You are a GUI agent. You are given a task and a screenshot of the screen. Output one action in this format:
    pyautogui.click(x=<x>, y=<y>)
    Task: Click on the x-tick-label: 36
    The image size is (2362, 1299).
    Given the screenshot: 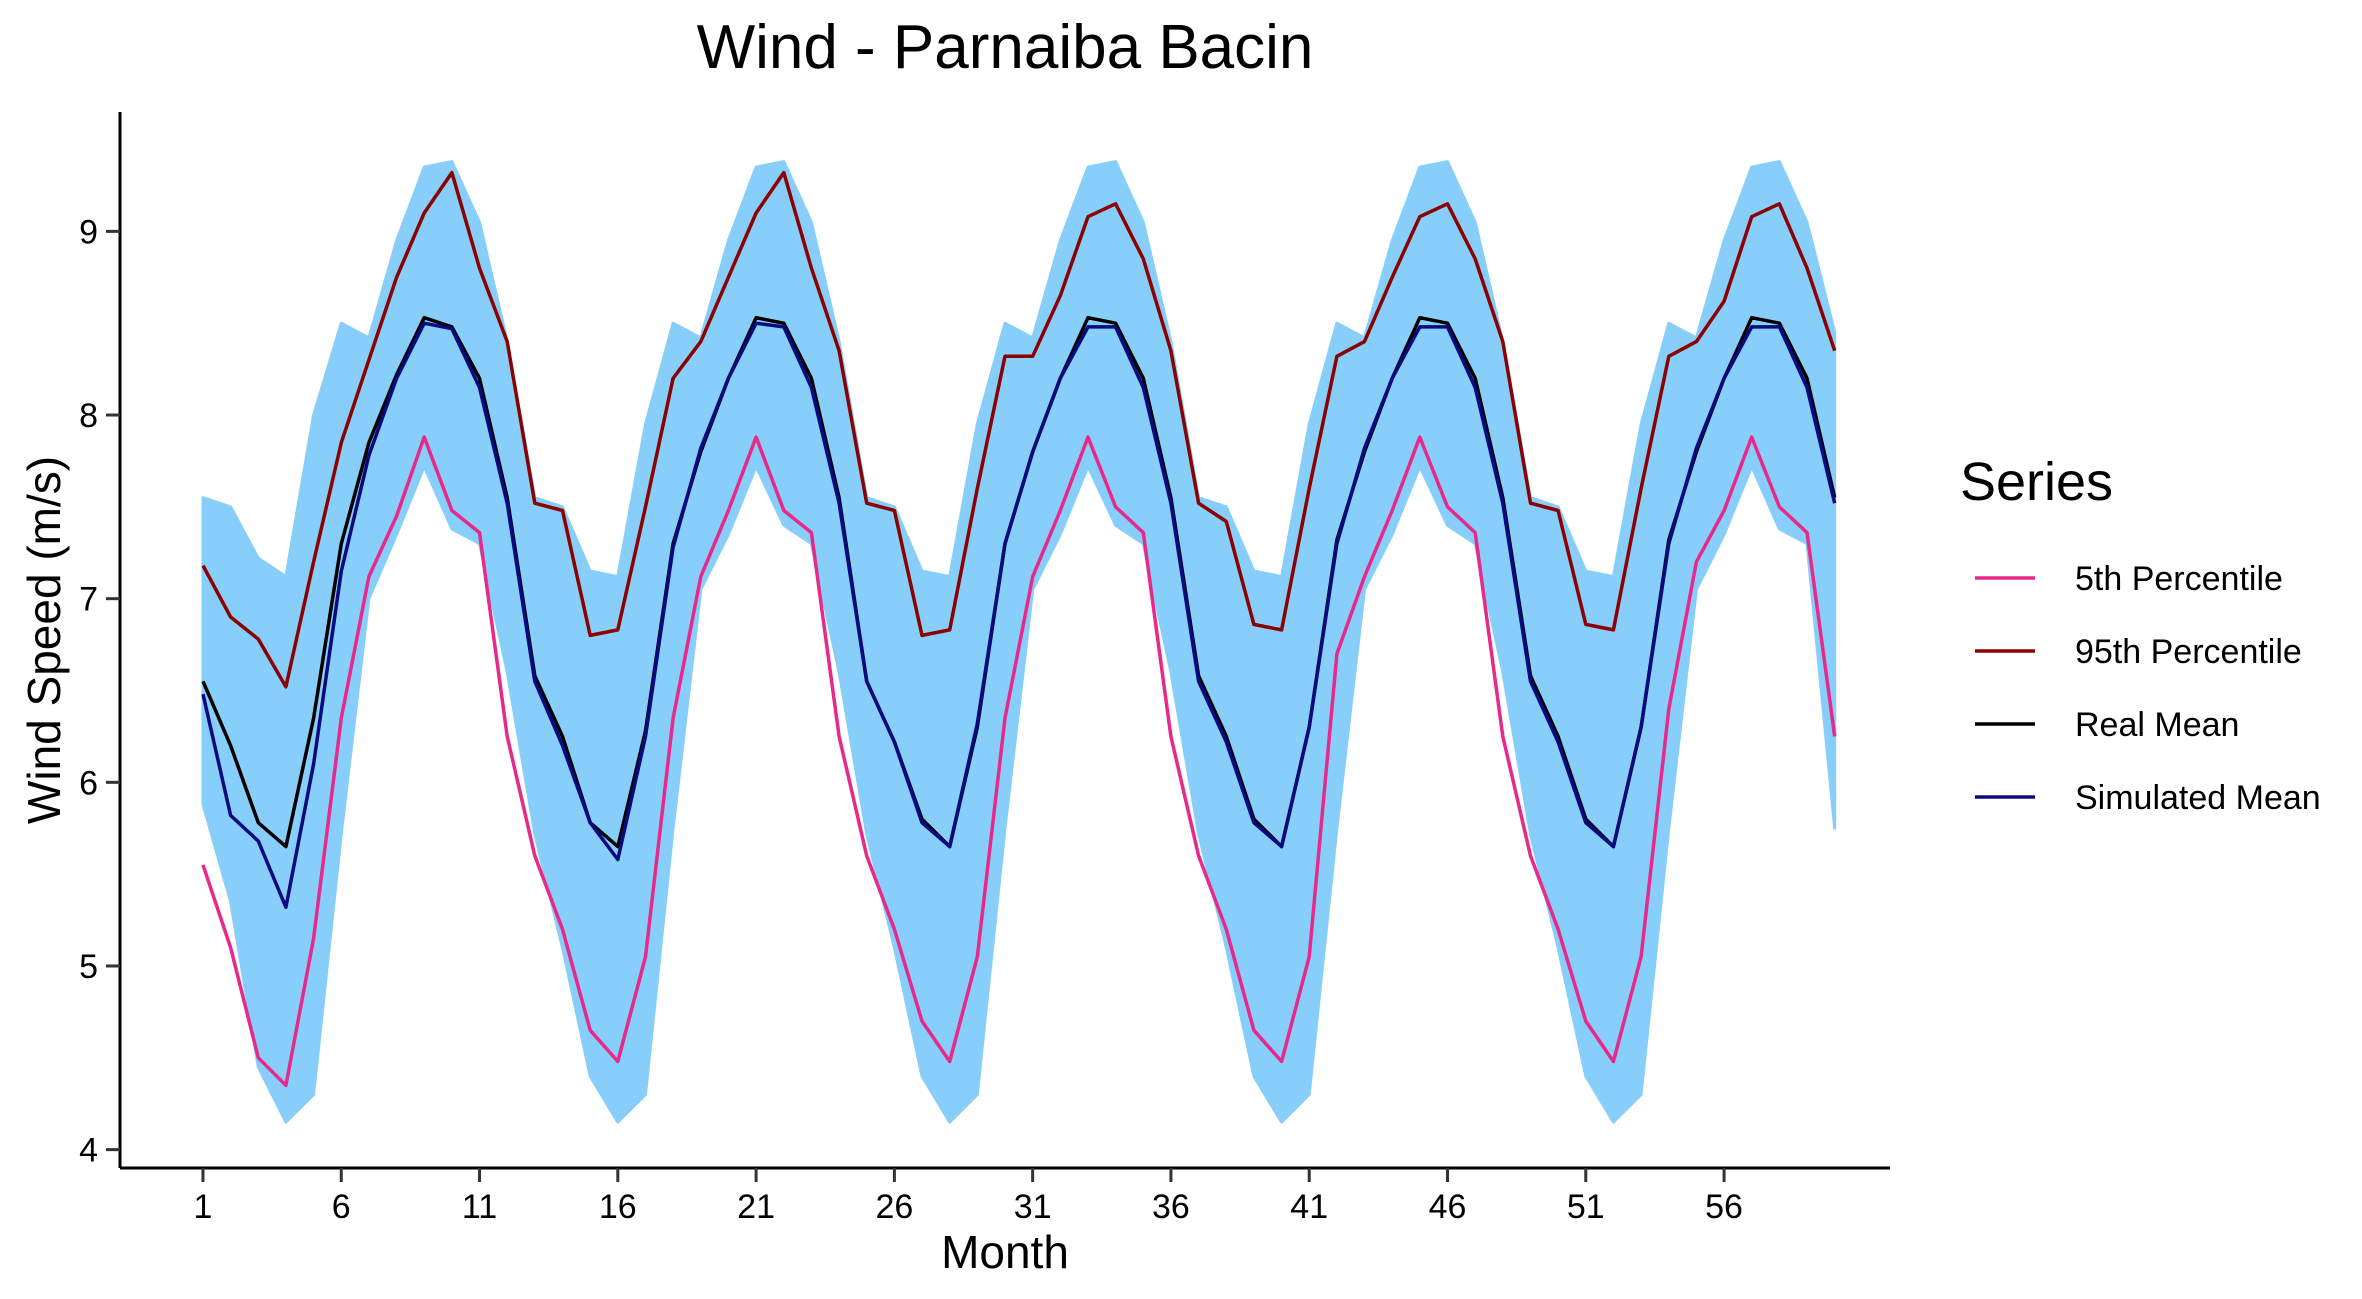 What is the action you would take?
    pyautogui.click(x=1171, y=1207)
    